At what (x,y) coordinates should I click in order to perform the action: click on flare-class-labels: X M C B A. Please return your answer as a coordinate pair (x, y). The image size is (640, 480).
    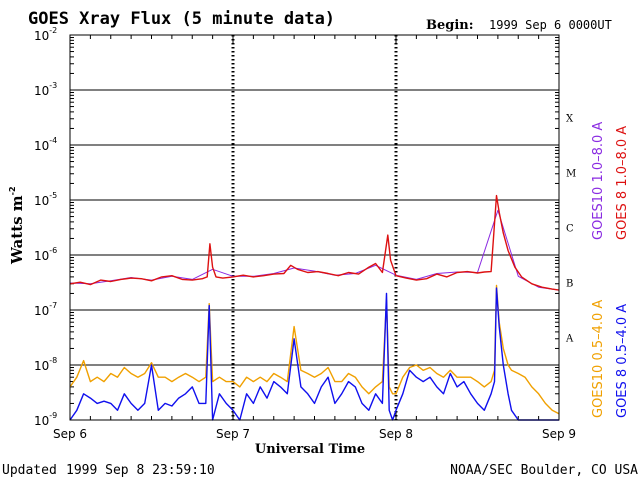
    Looking at the image, I should click on (570, 229).